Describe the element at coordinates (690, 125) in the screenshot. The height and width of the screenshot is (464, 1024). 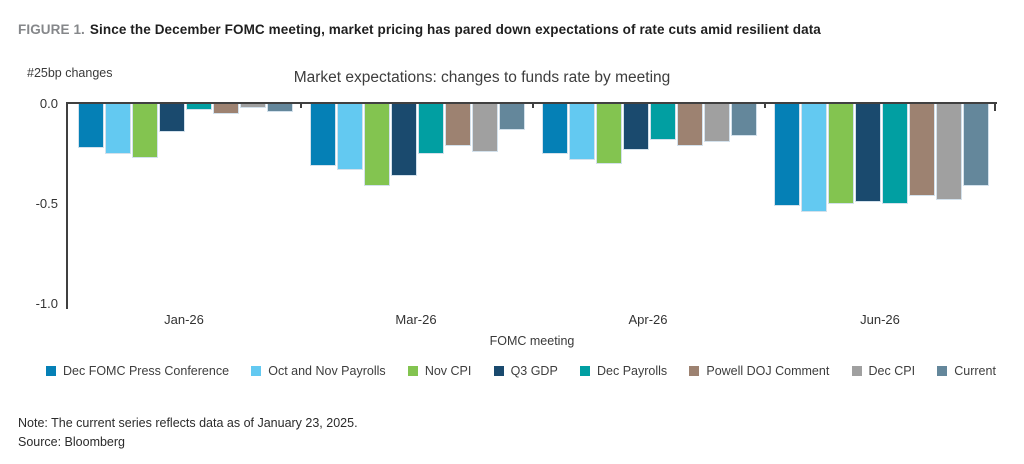
I see `bar-Apr-26-powell-doj-comment` at that location.